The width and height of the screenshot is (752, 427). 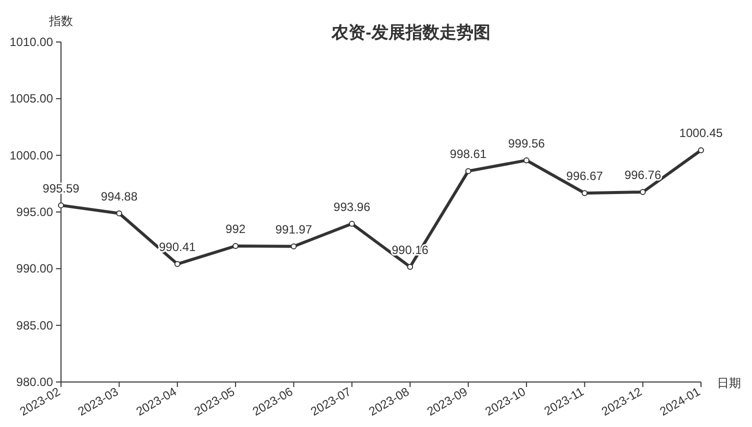 What do you see at coordinates (32, 42) in the screenshot?
I see `y-tick-label: 1010.00` at bounding box center [32, 42].